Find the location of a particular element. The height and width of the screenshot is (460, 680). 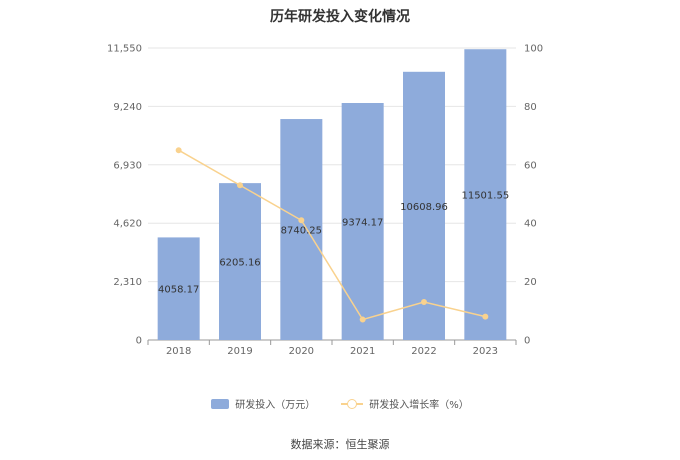

y-right-tick-label: 80 is located at coordinates (530, 107).